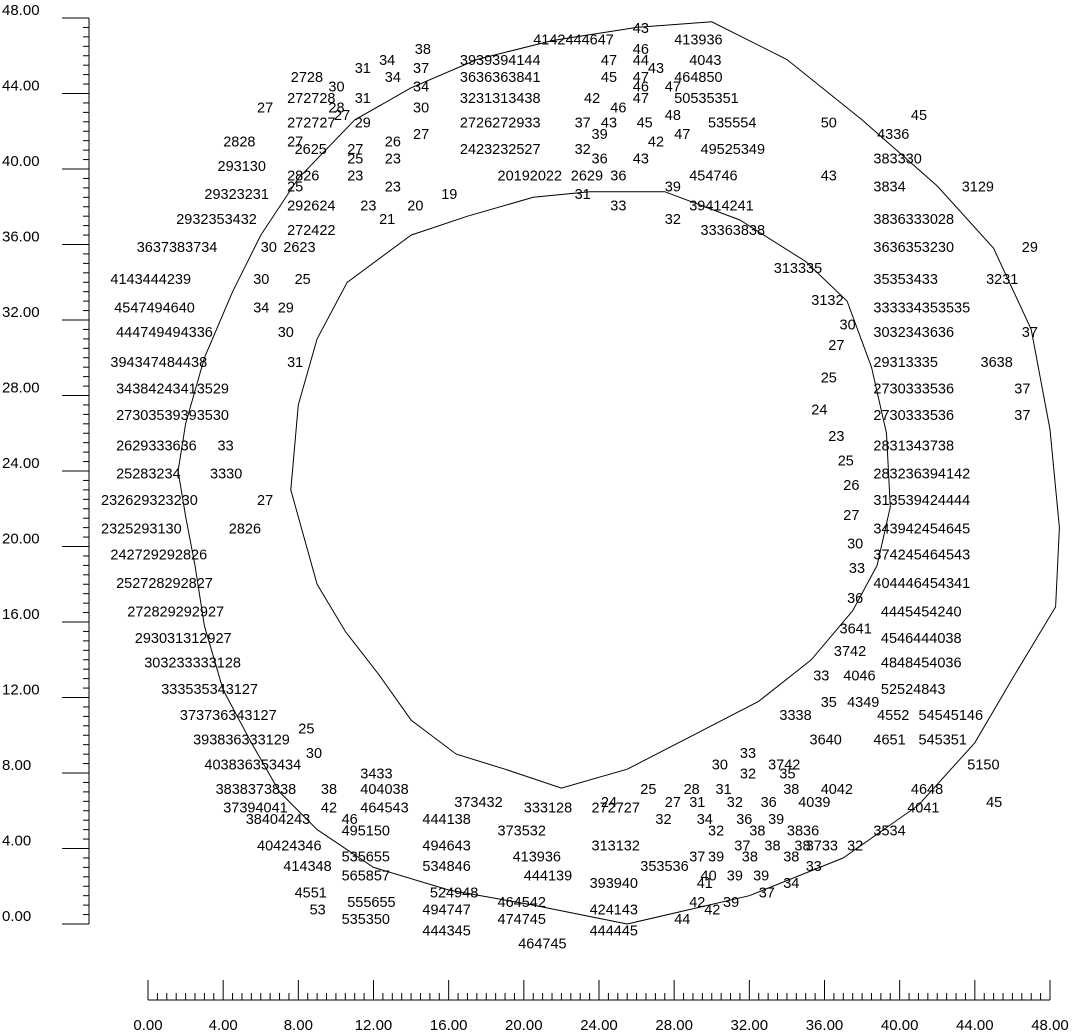  What do you see at coordinates (387, 220) in the screenshot?
I see `value-label: 21` at bounding box center [387, 220].